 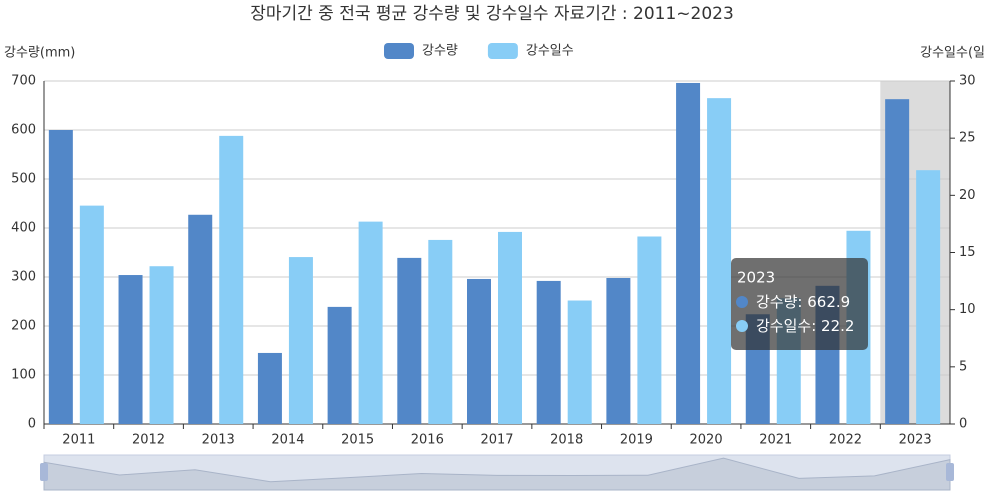 I want to click on y-tick-label: 200, so click(x=23, y=326).